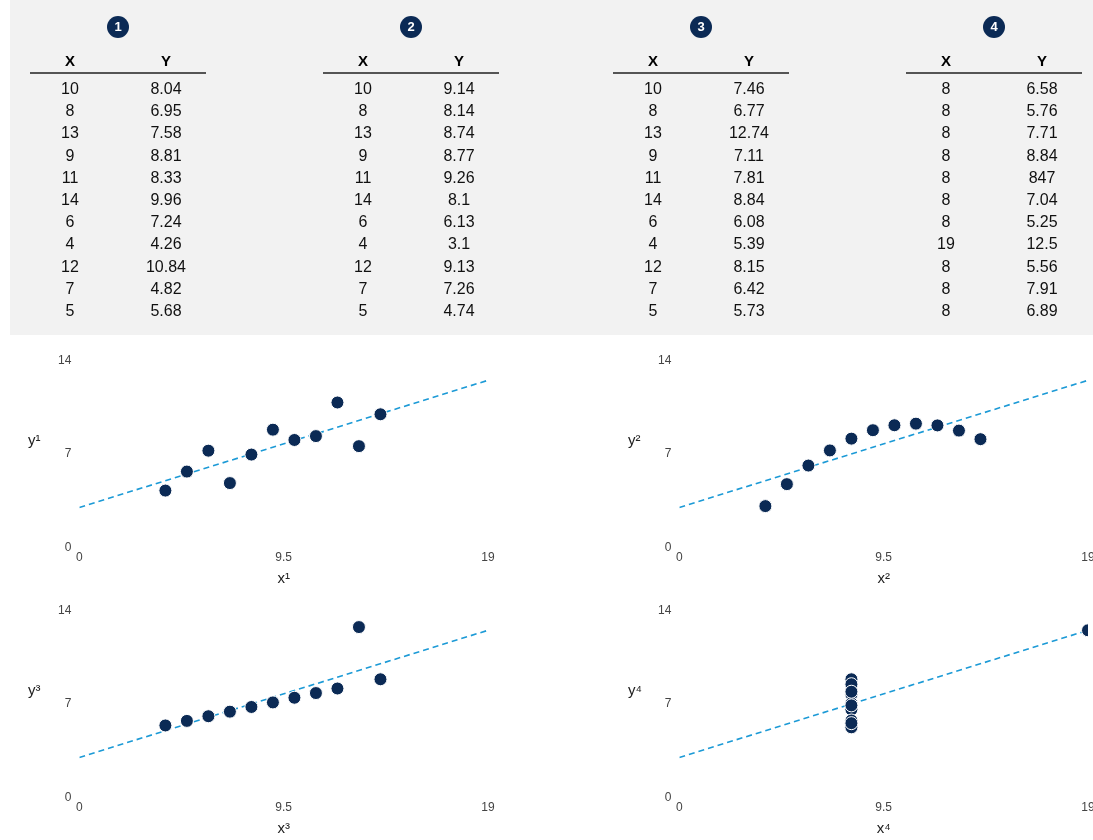  Describe the element at coordinates (166, 288) in the screenshot. I see `text: 4.82` at that location.